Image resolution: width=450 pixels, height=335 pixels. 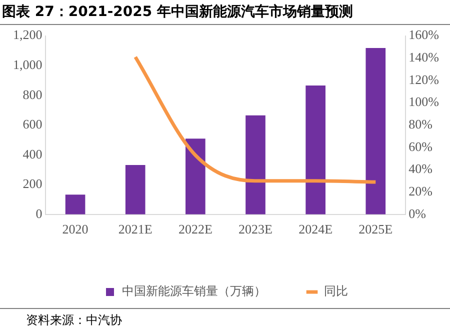 I want to click on y-tick-label: 0, so click(x=39, y=213).